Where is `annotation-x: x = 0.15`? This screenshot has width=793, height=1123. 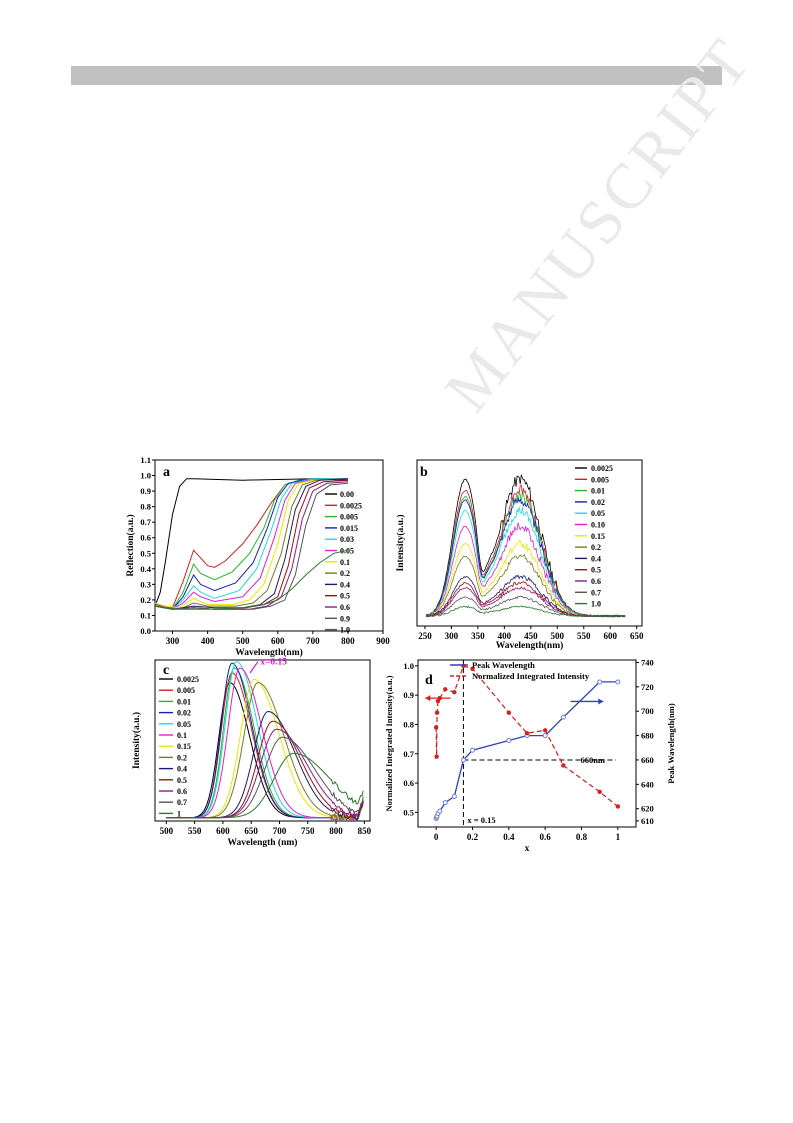 annotation-x: x = 0.15 is located at coordinates (481, 820).